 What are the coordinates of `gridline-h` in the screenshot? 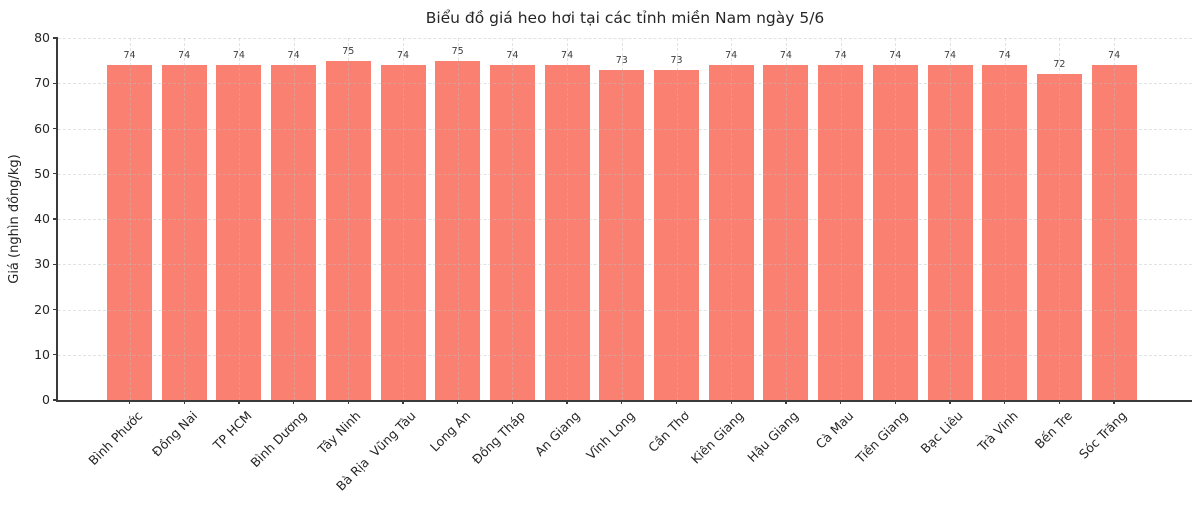 It's located at (625, 38).